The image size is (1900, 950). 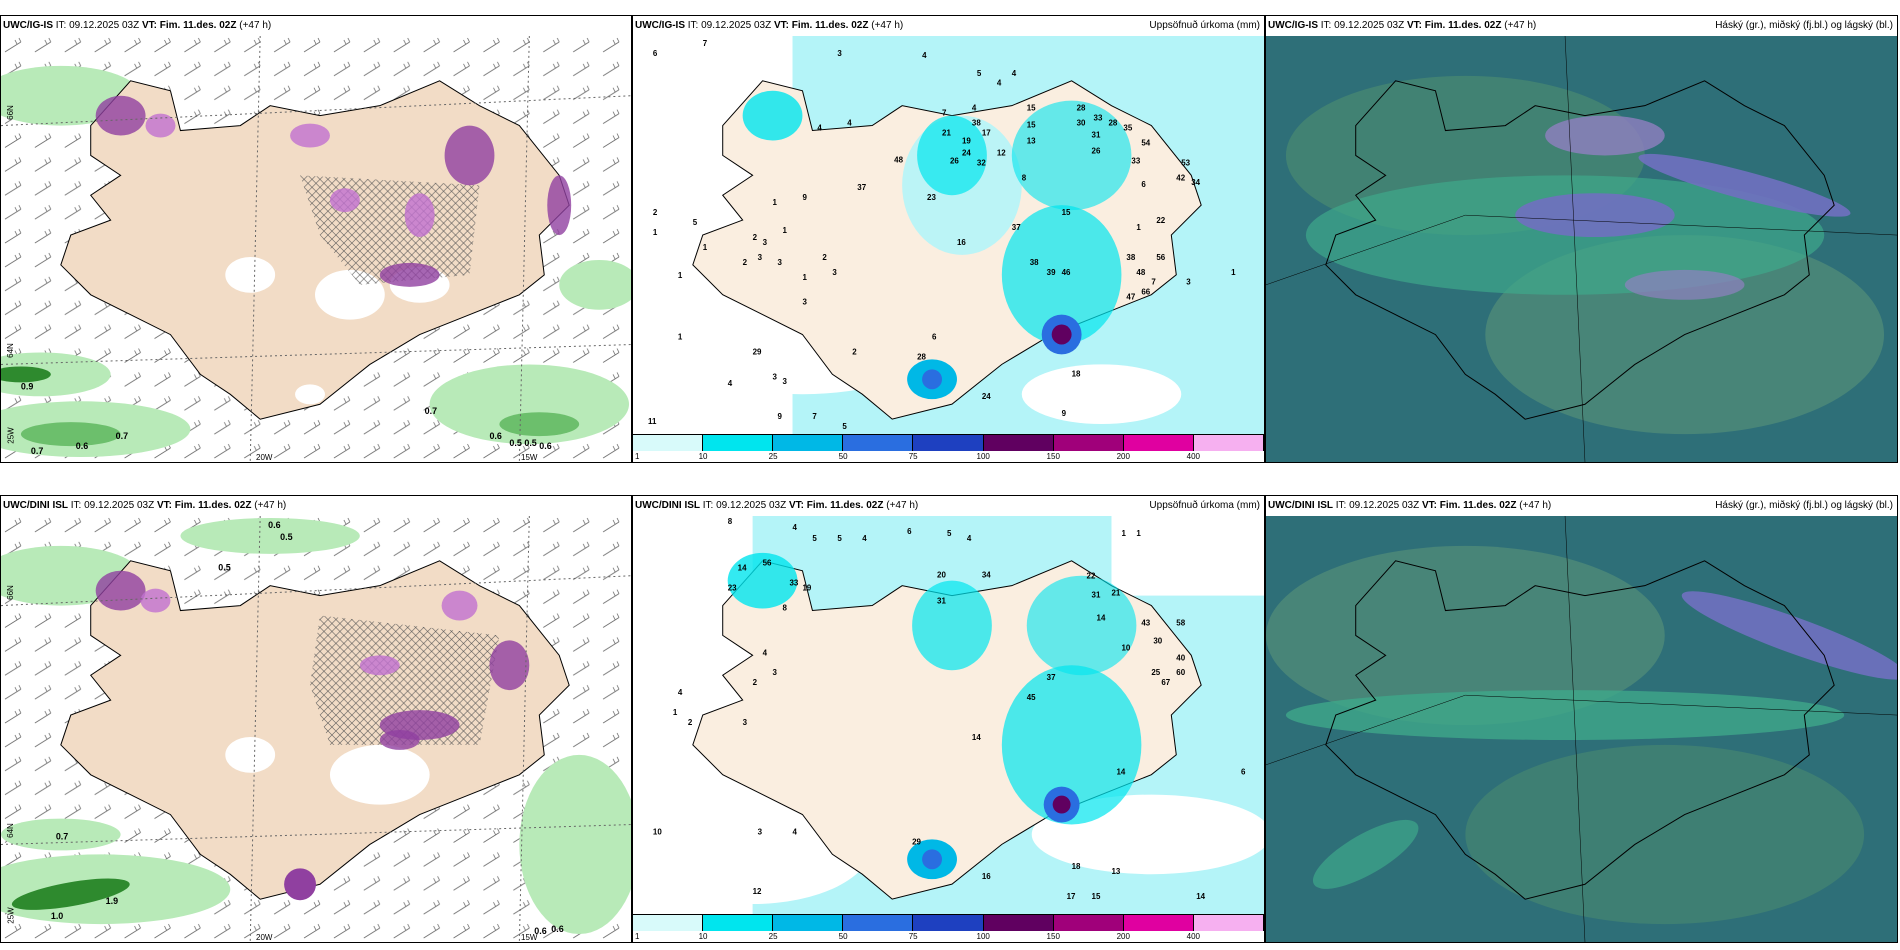 I want to click on precip-label: 13, so click(x=1115, y=871).